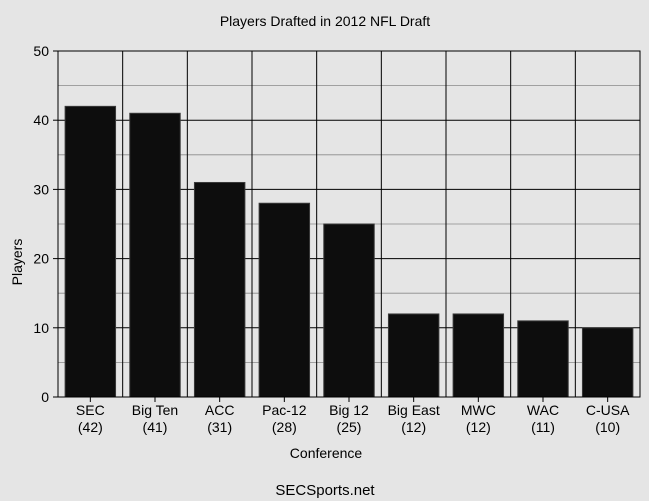  Describe the element at coordinates (414, 410) in the screenshot. I see `x-tick-label: Big East` at that location.